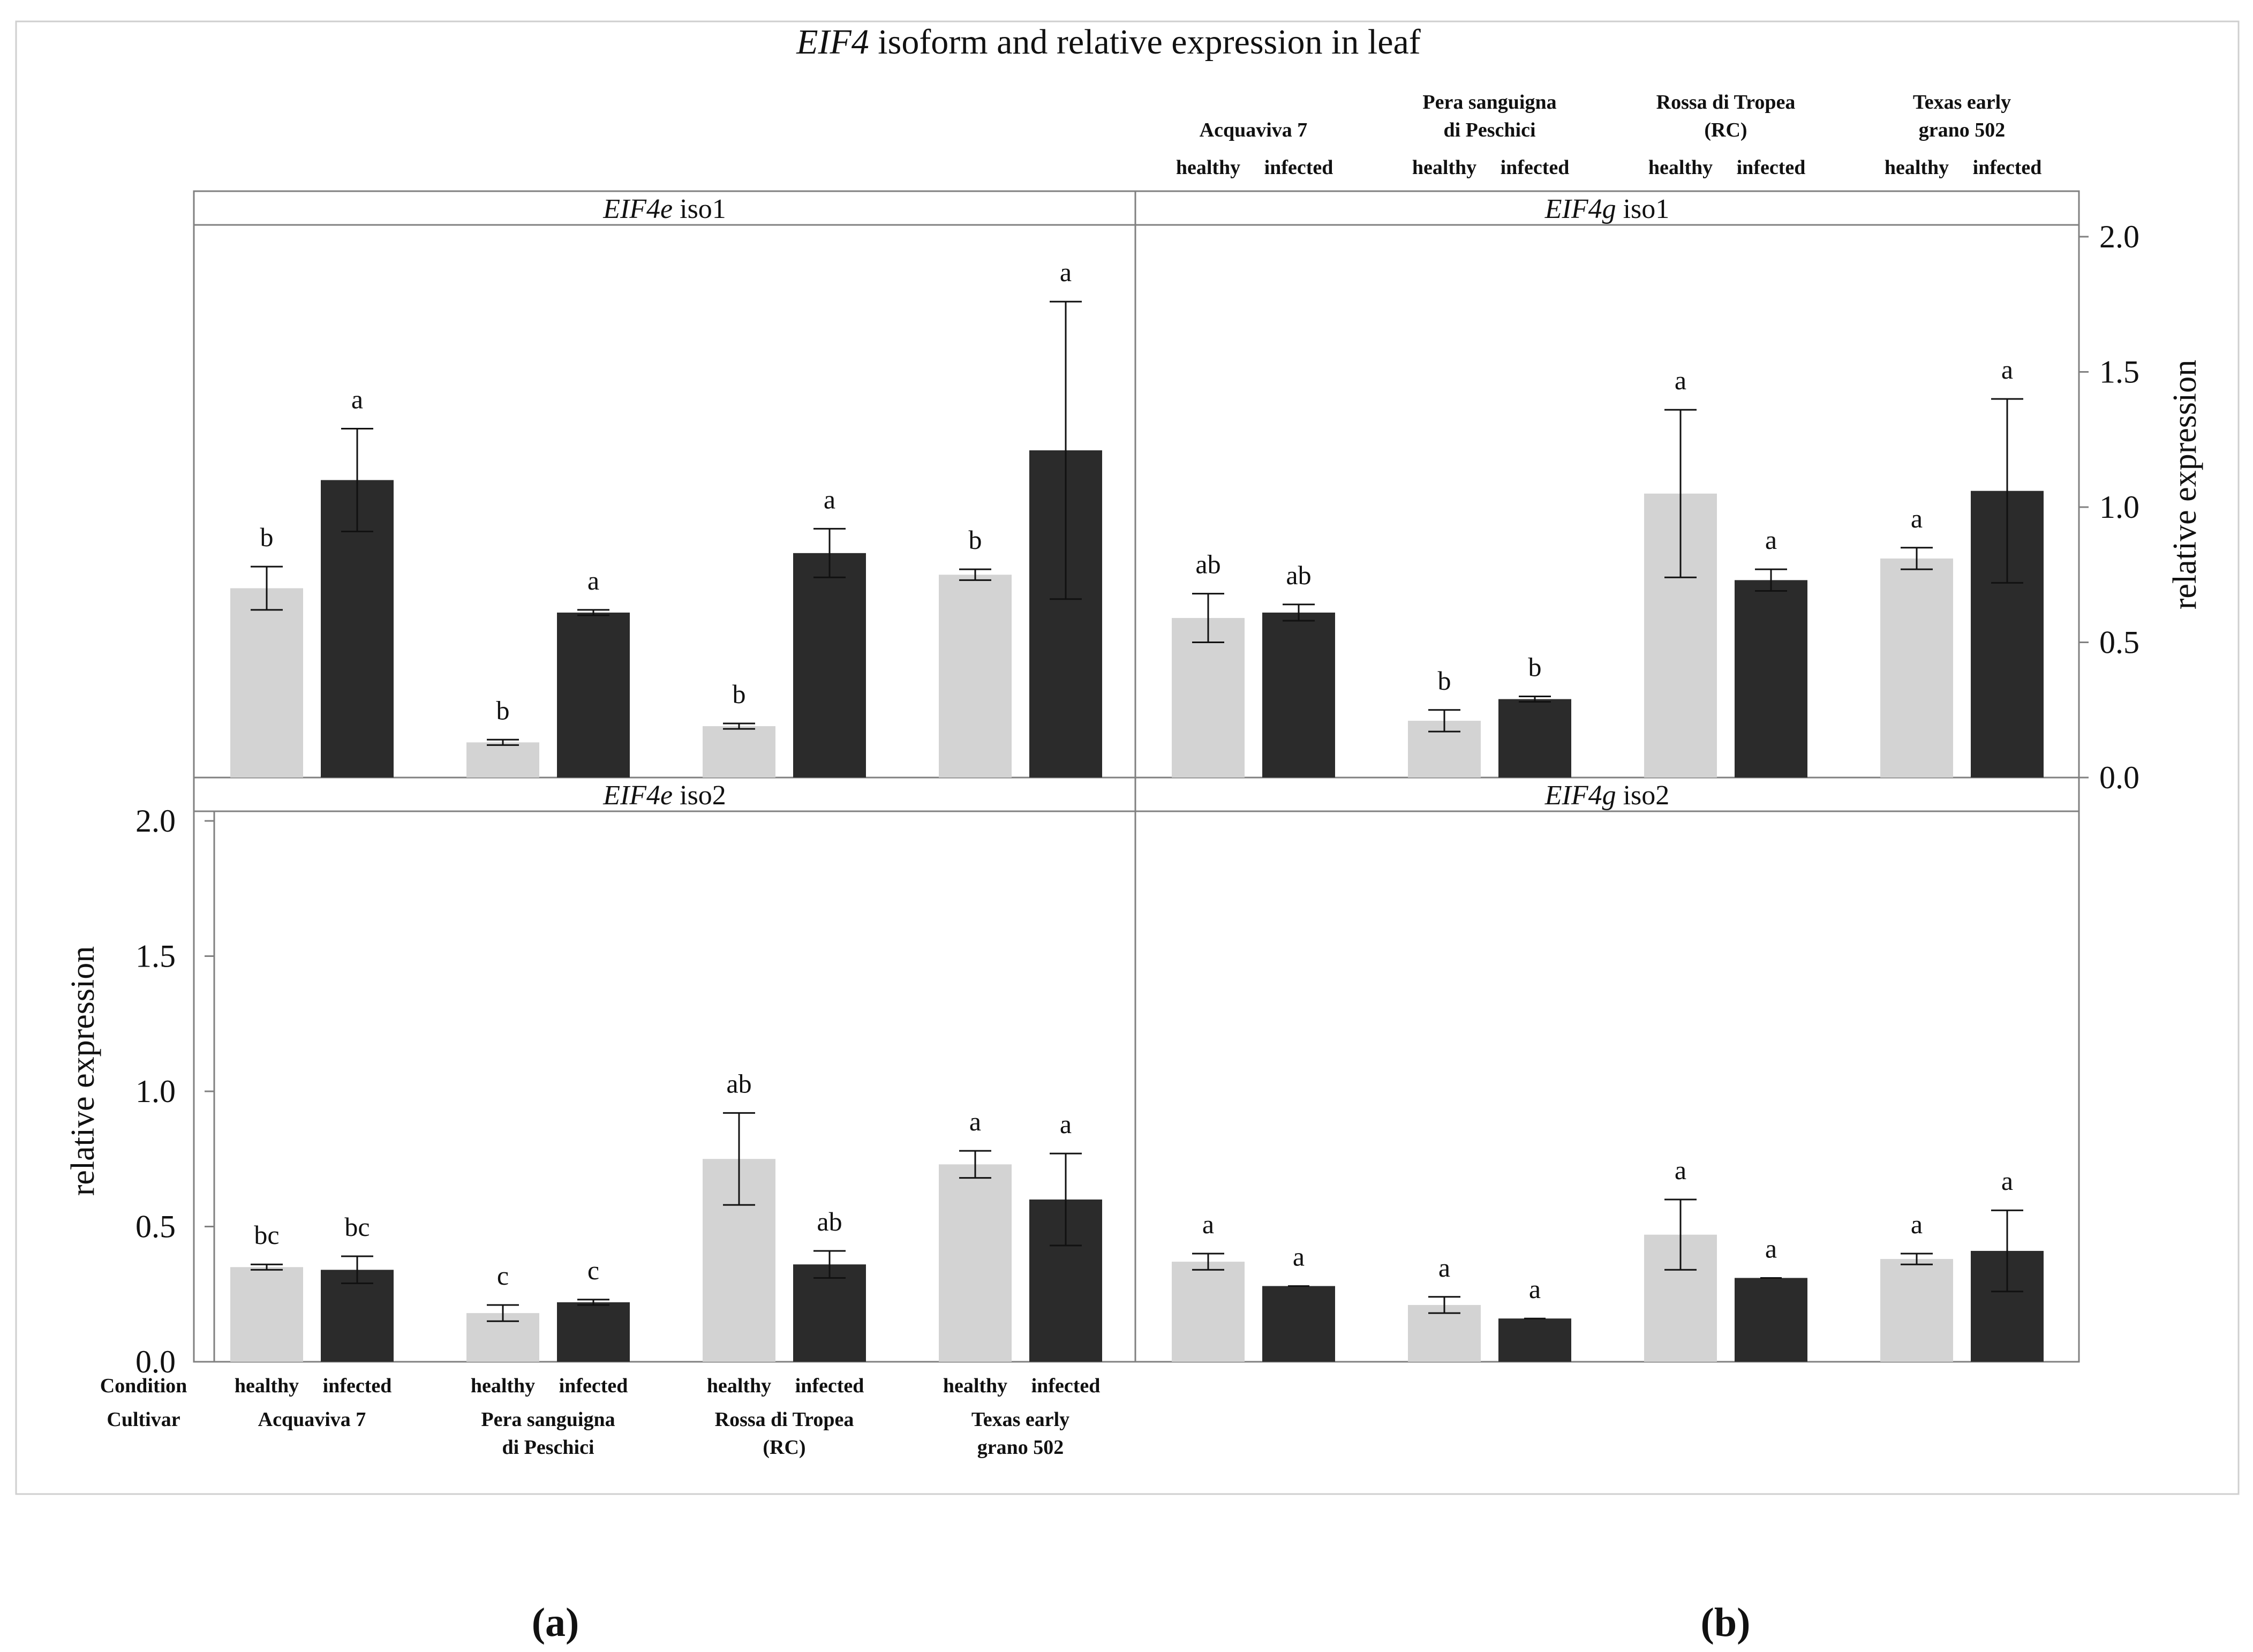  What do you see at coordinates (664, 209) in the screenshot?
I see `panel-title-eif4e-iso1: EIF4e iso1` at bounding box center [664, 209].